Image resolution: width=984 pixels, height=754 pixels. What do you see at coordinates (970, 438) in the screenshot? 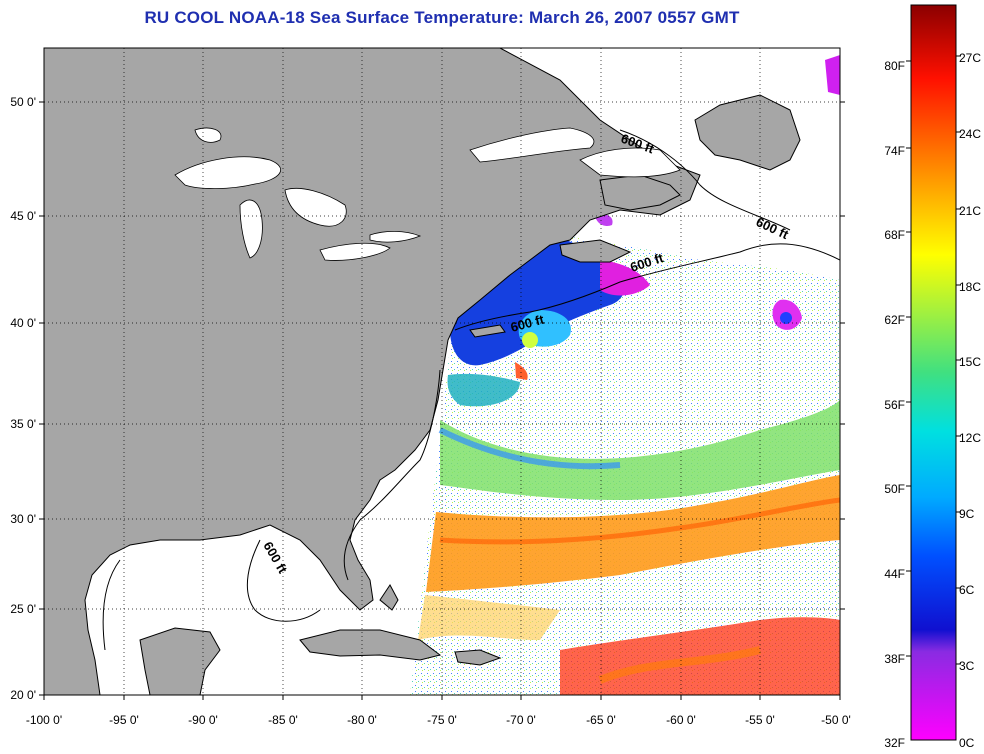
I see `colorbar-c-label: 12C` at bounding box center [970, 438].